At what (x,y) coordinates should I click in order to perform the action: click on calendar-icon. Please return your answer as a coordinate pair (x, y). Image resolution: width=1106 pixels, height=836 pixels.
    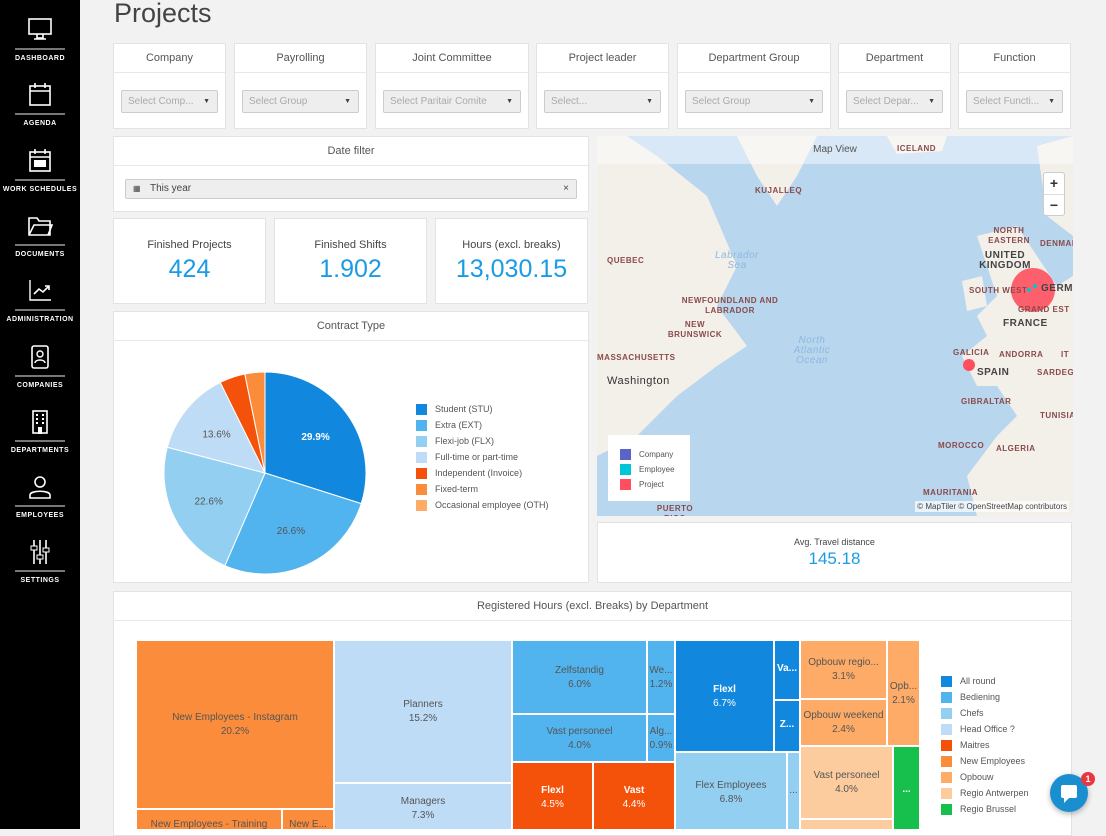
    Looking at the image, I should click on (40, 95).